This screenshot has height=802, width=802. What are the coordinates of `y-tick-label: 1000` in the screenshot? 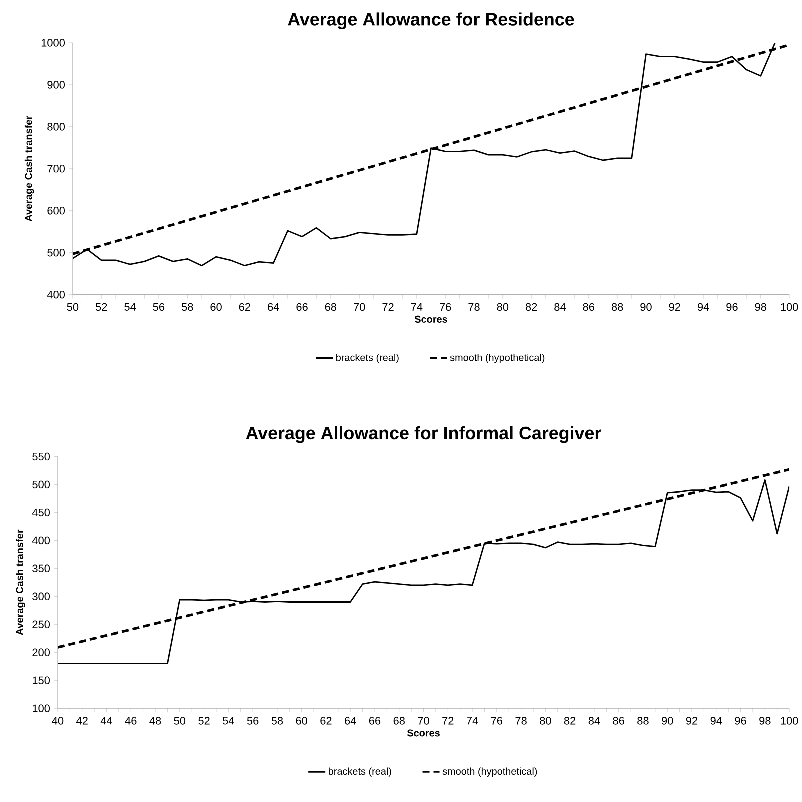 It's located at (53, 43).